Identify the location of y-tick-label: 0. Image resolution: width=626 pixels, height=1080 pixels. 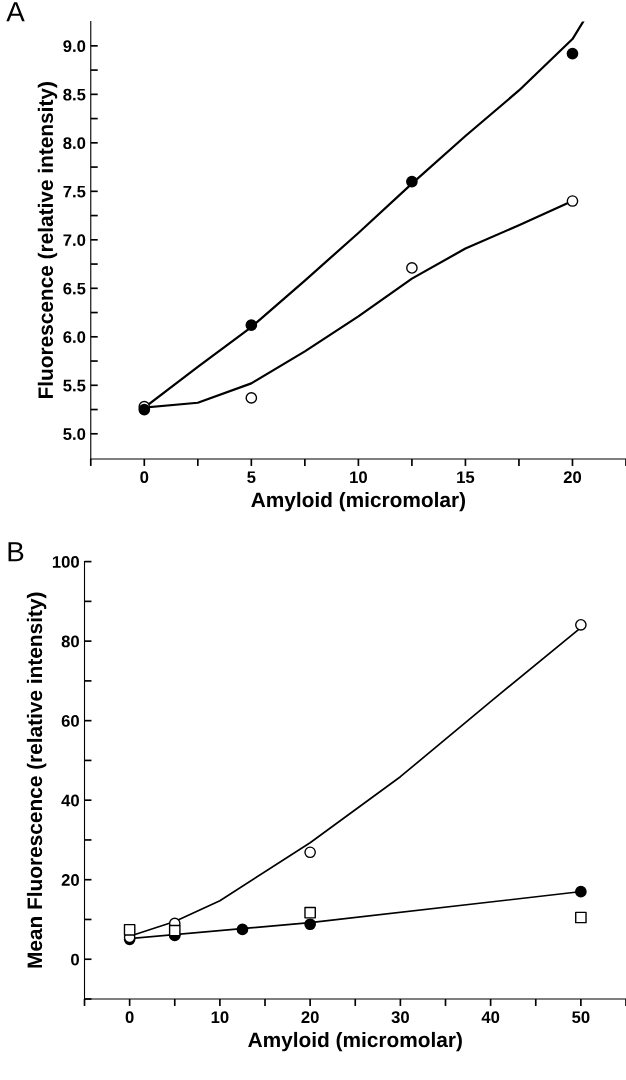
(75, 959).